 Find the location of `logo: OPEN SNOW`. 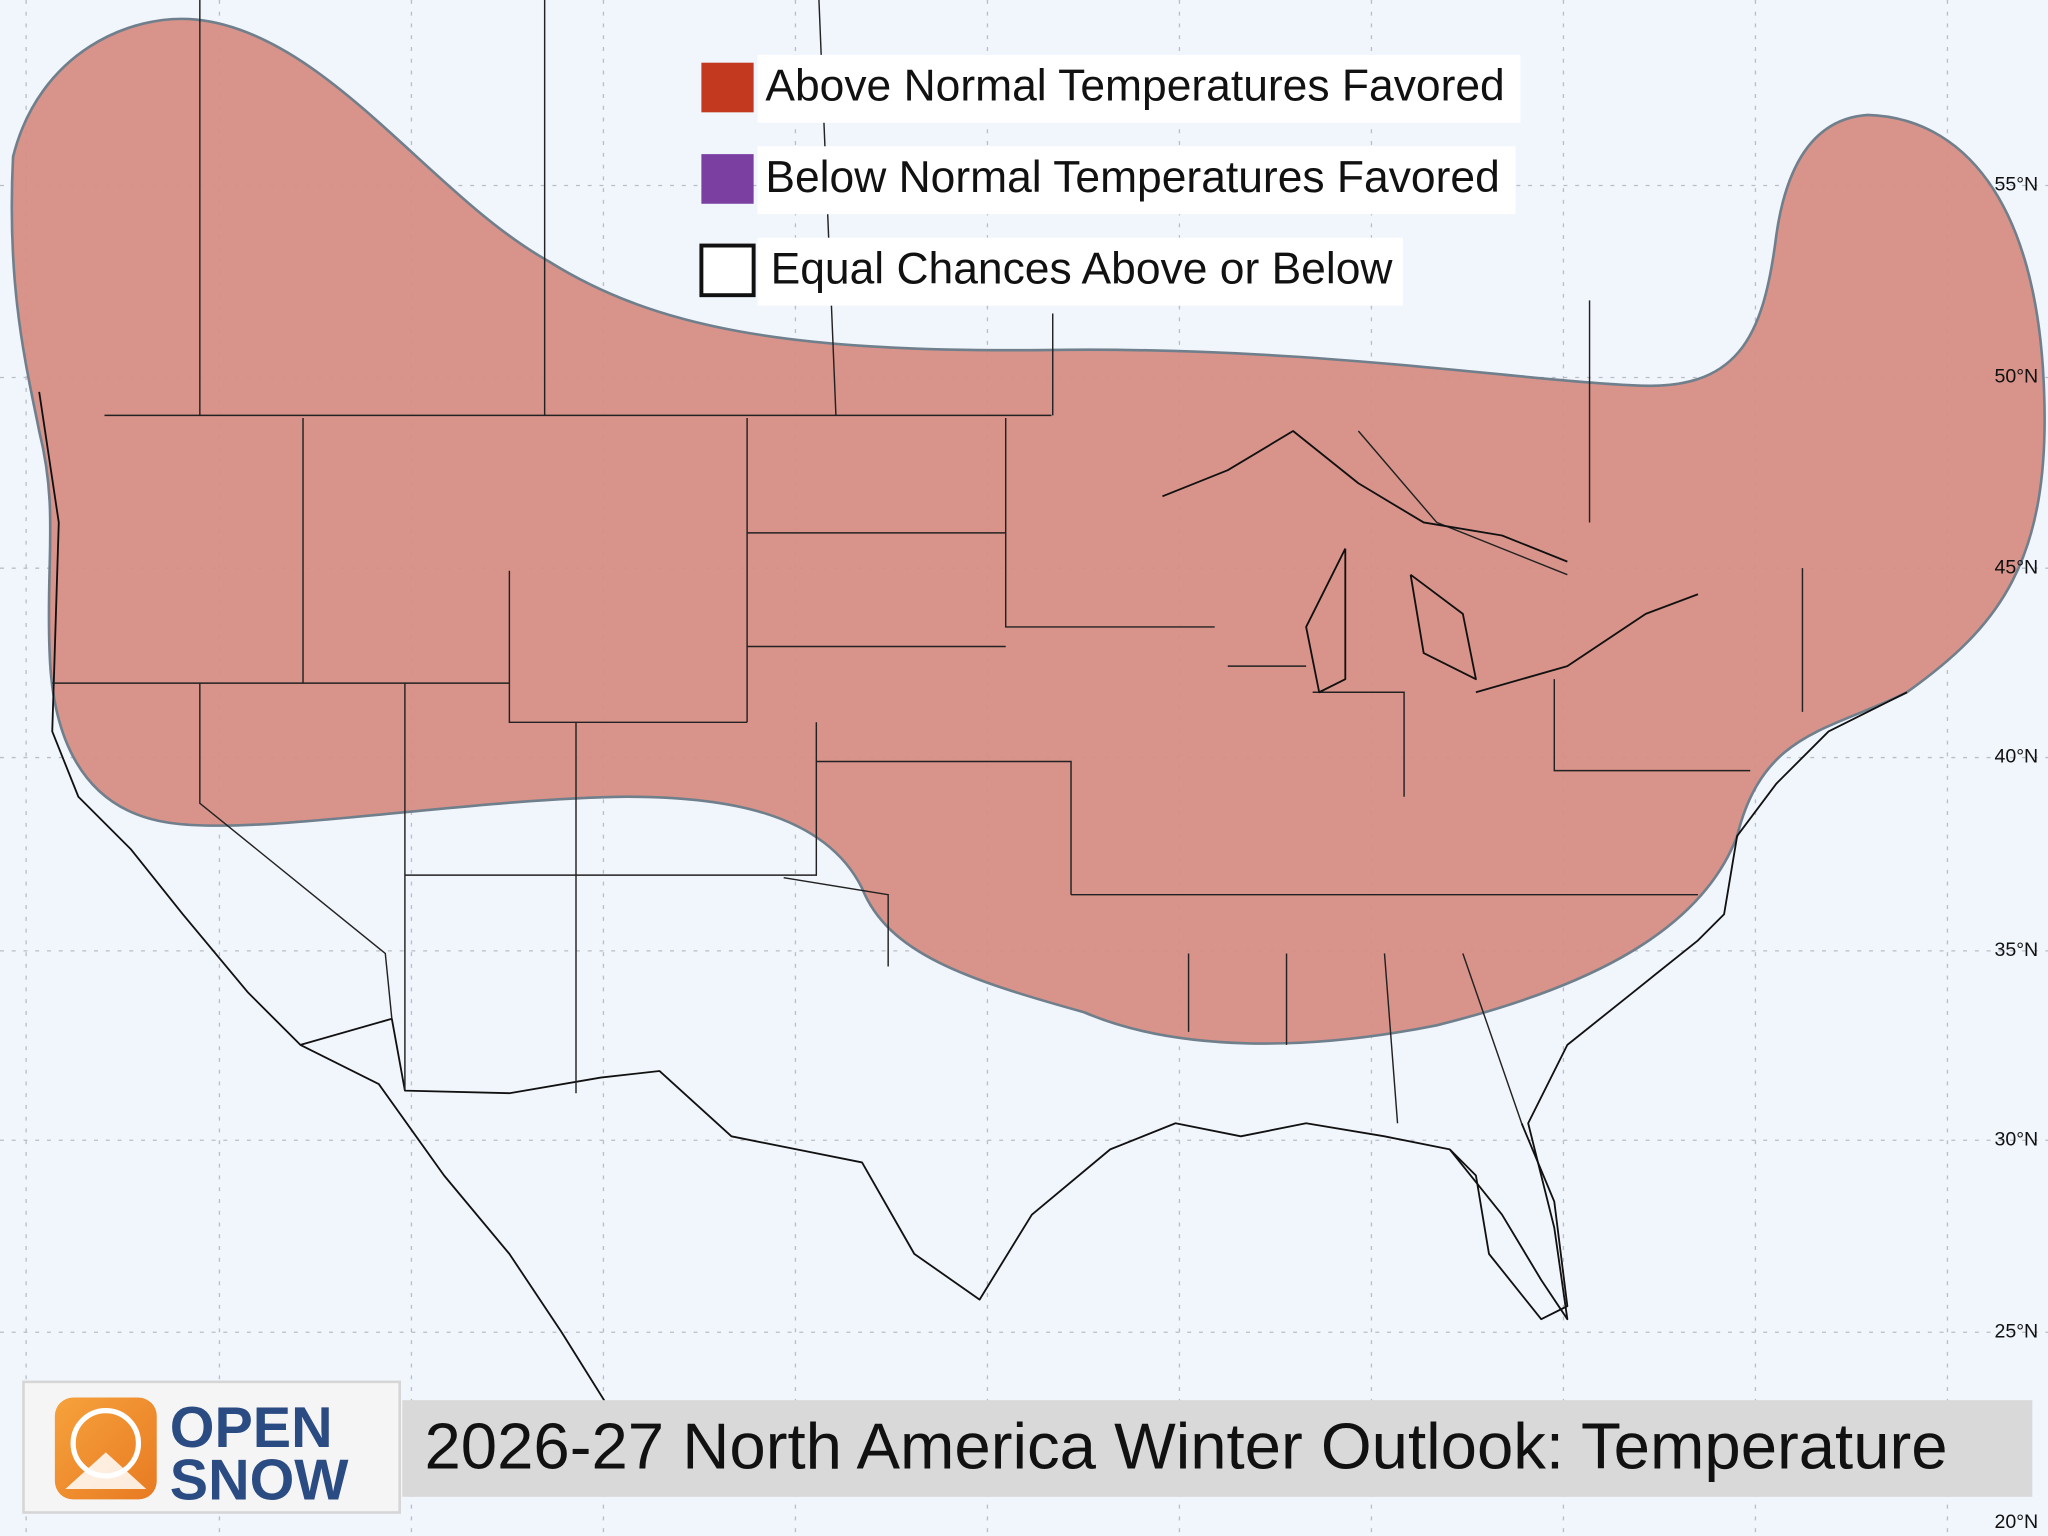

logo: OPEN SNOW is located at coordinates (211, 1447).